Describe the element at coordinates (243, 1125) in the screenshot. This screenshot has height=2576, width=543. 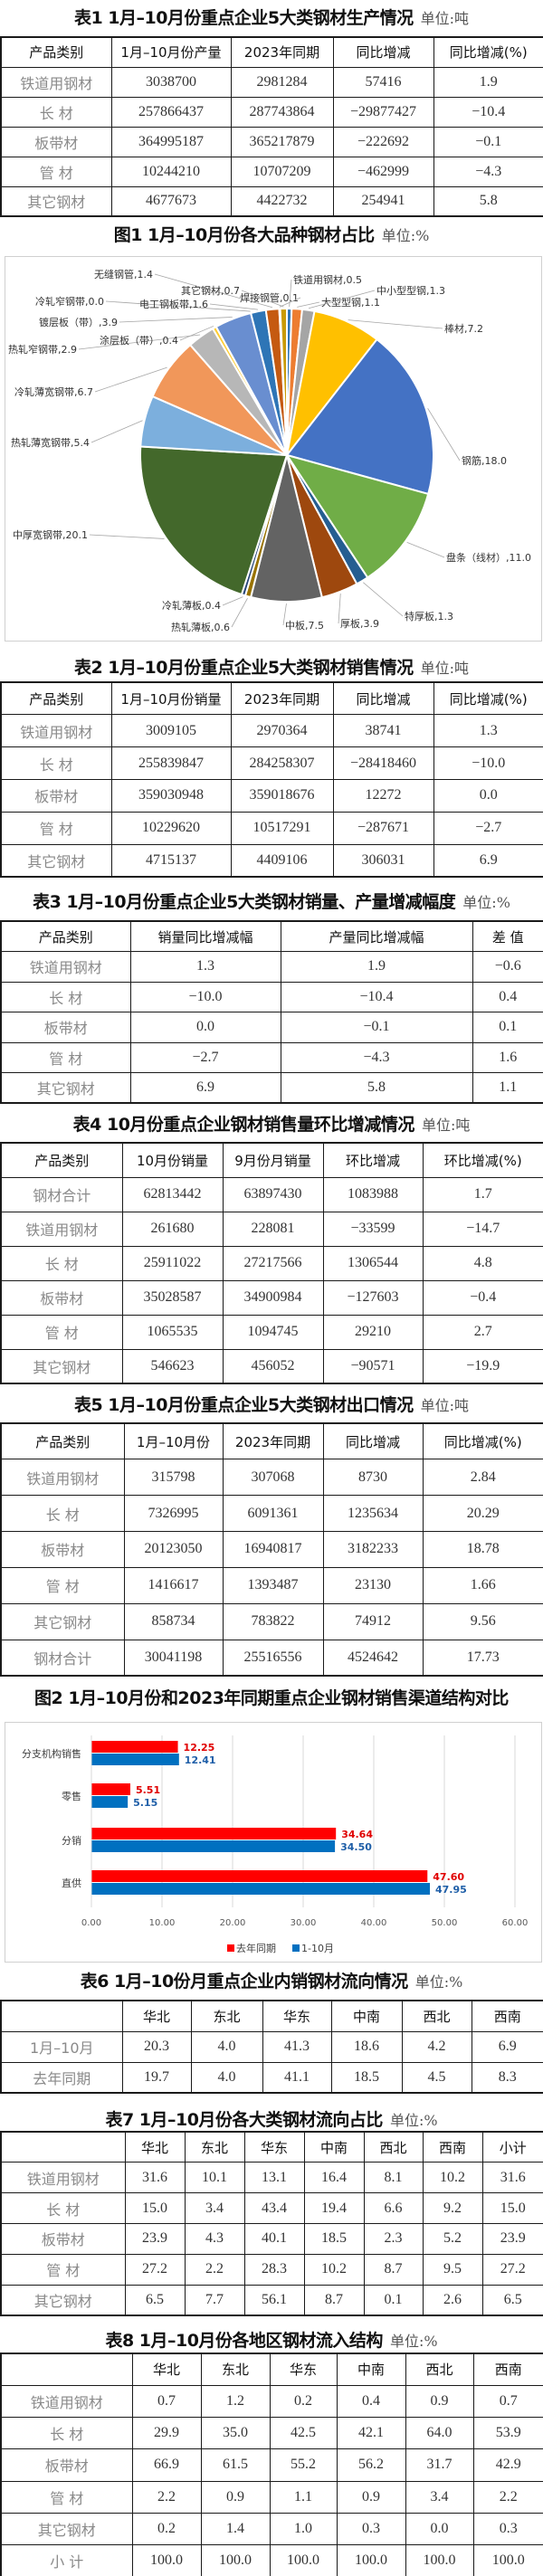
I see `table4-title: 表4 10月份重点企业钢材销售量环比增减情况` at that location.